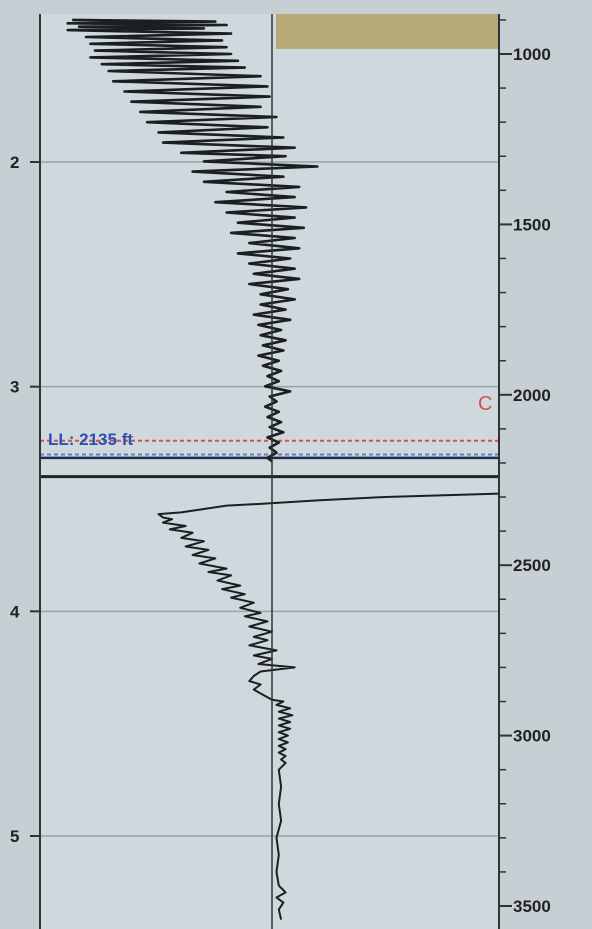 The height and width of the screenshot is (929, 592). Describe the element at coordinates (525, 480) in the screenshot. I see `right-axis-ticks: 1000 1500 2000 2500 3000 3500` at that location.